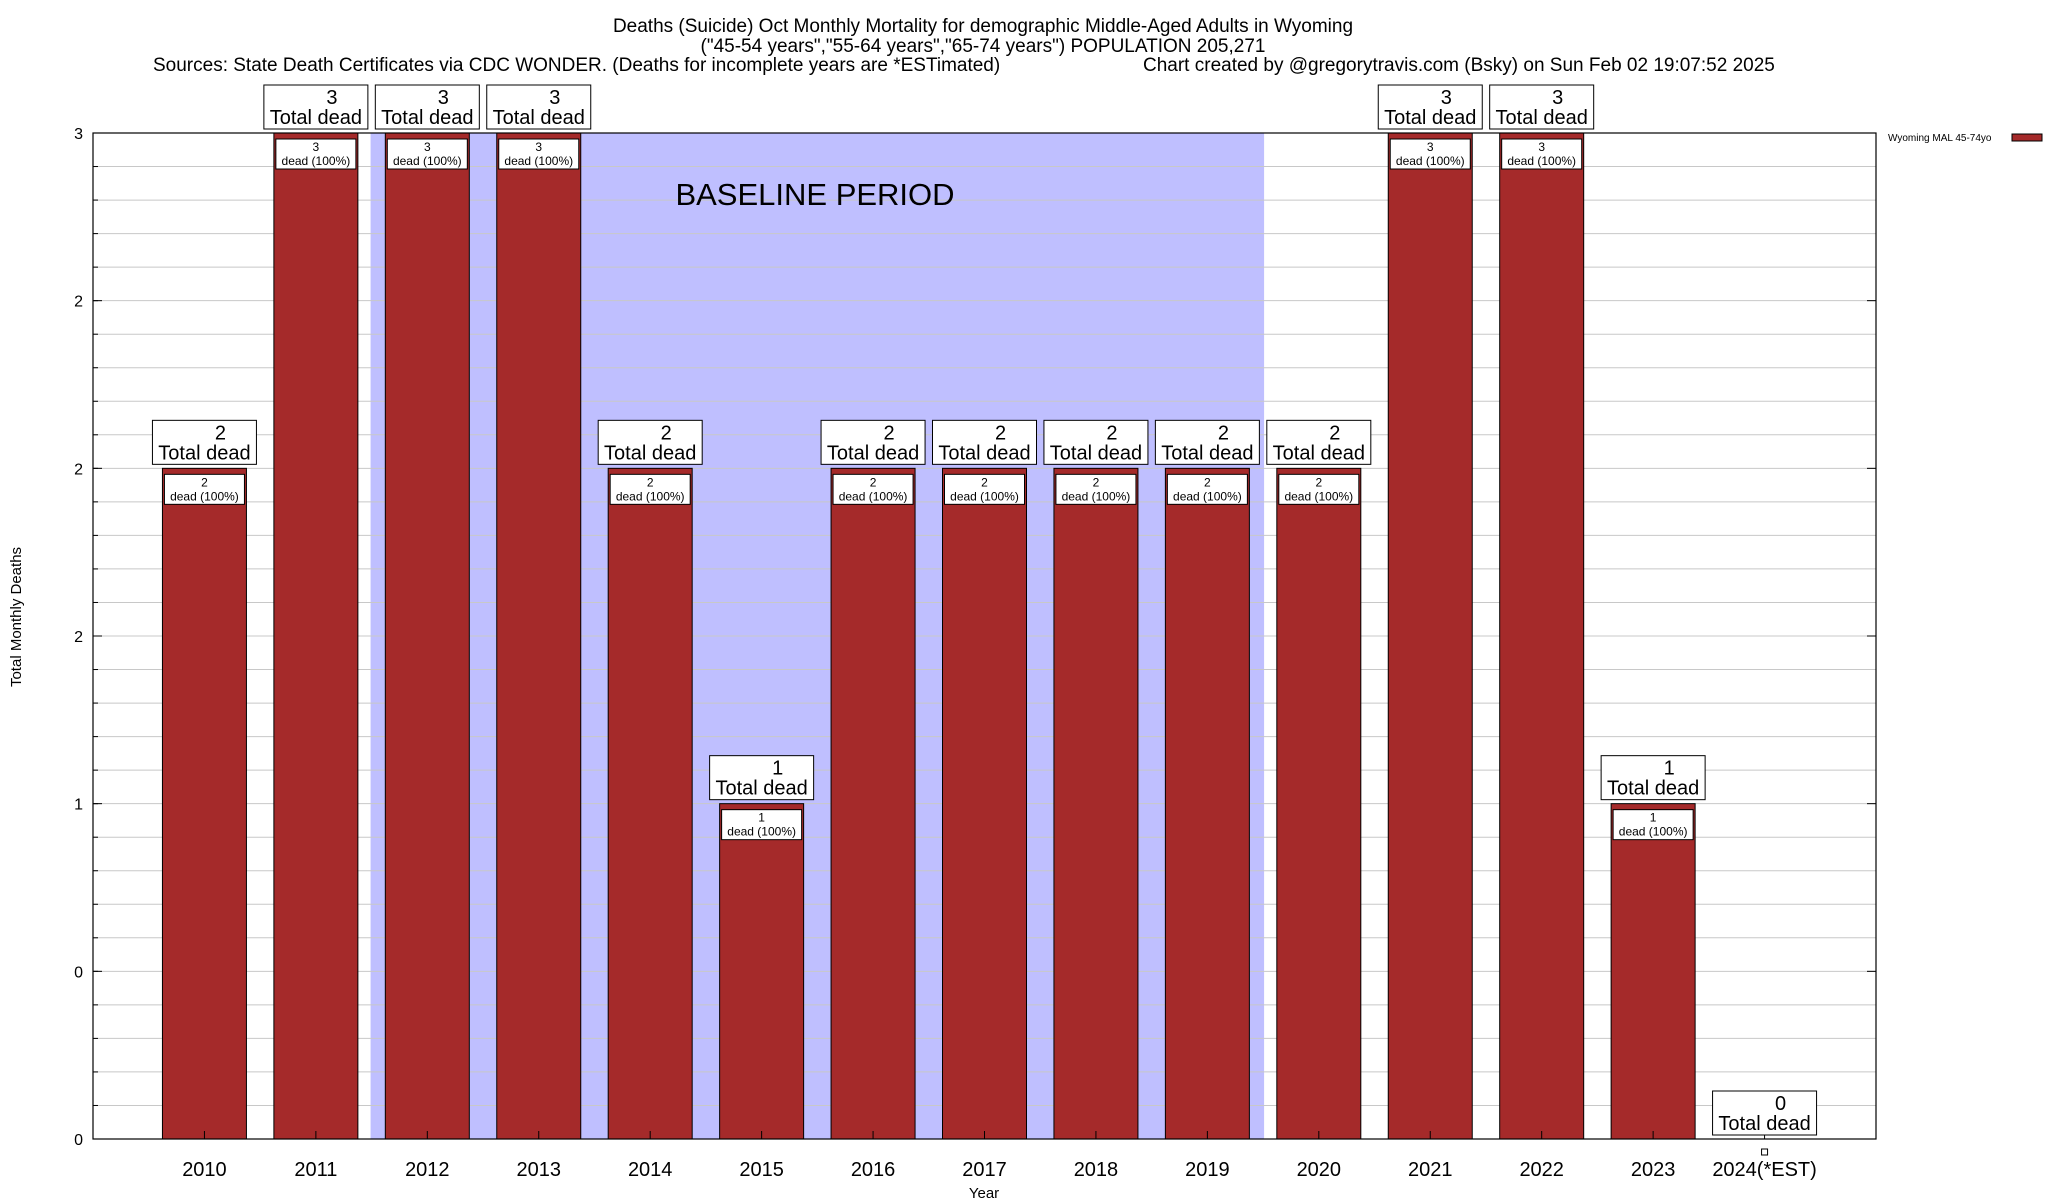  What do you see at coordinates (427, 1170) in the screenshot?
I see `x-tick-label: 2012` at bounding box center [427, 1170].